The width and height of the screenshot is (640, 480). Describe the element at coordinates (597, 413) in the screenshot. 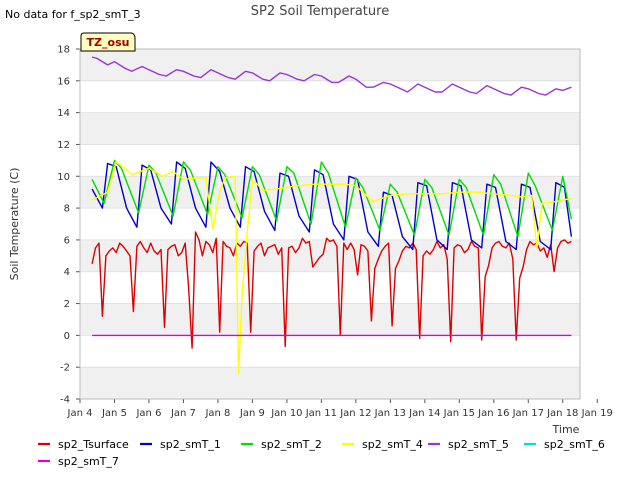

I see `x-tick-label: Jan 19` at that location.